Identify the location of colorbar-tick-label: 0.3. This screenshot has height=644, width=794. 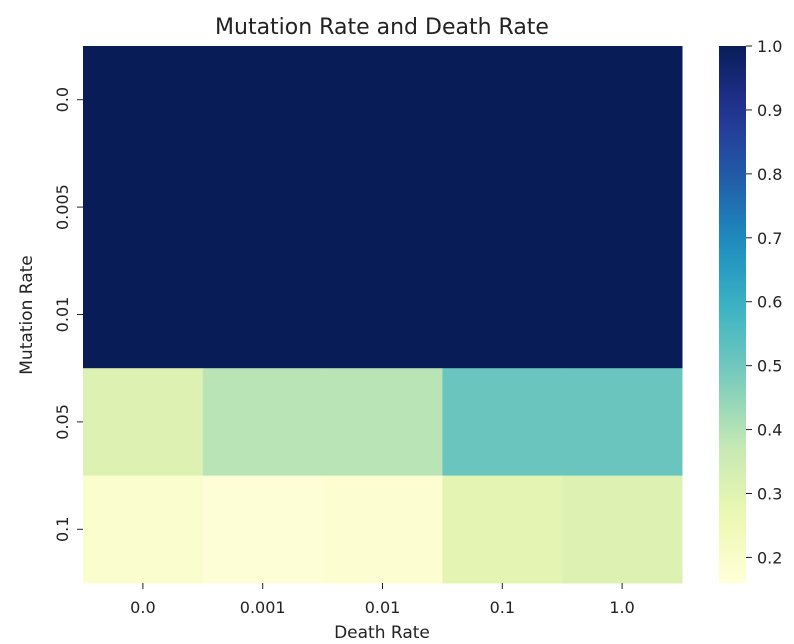
(769, 494).